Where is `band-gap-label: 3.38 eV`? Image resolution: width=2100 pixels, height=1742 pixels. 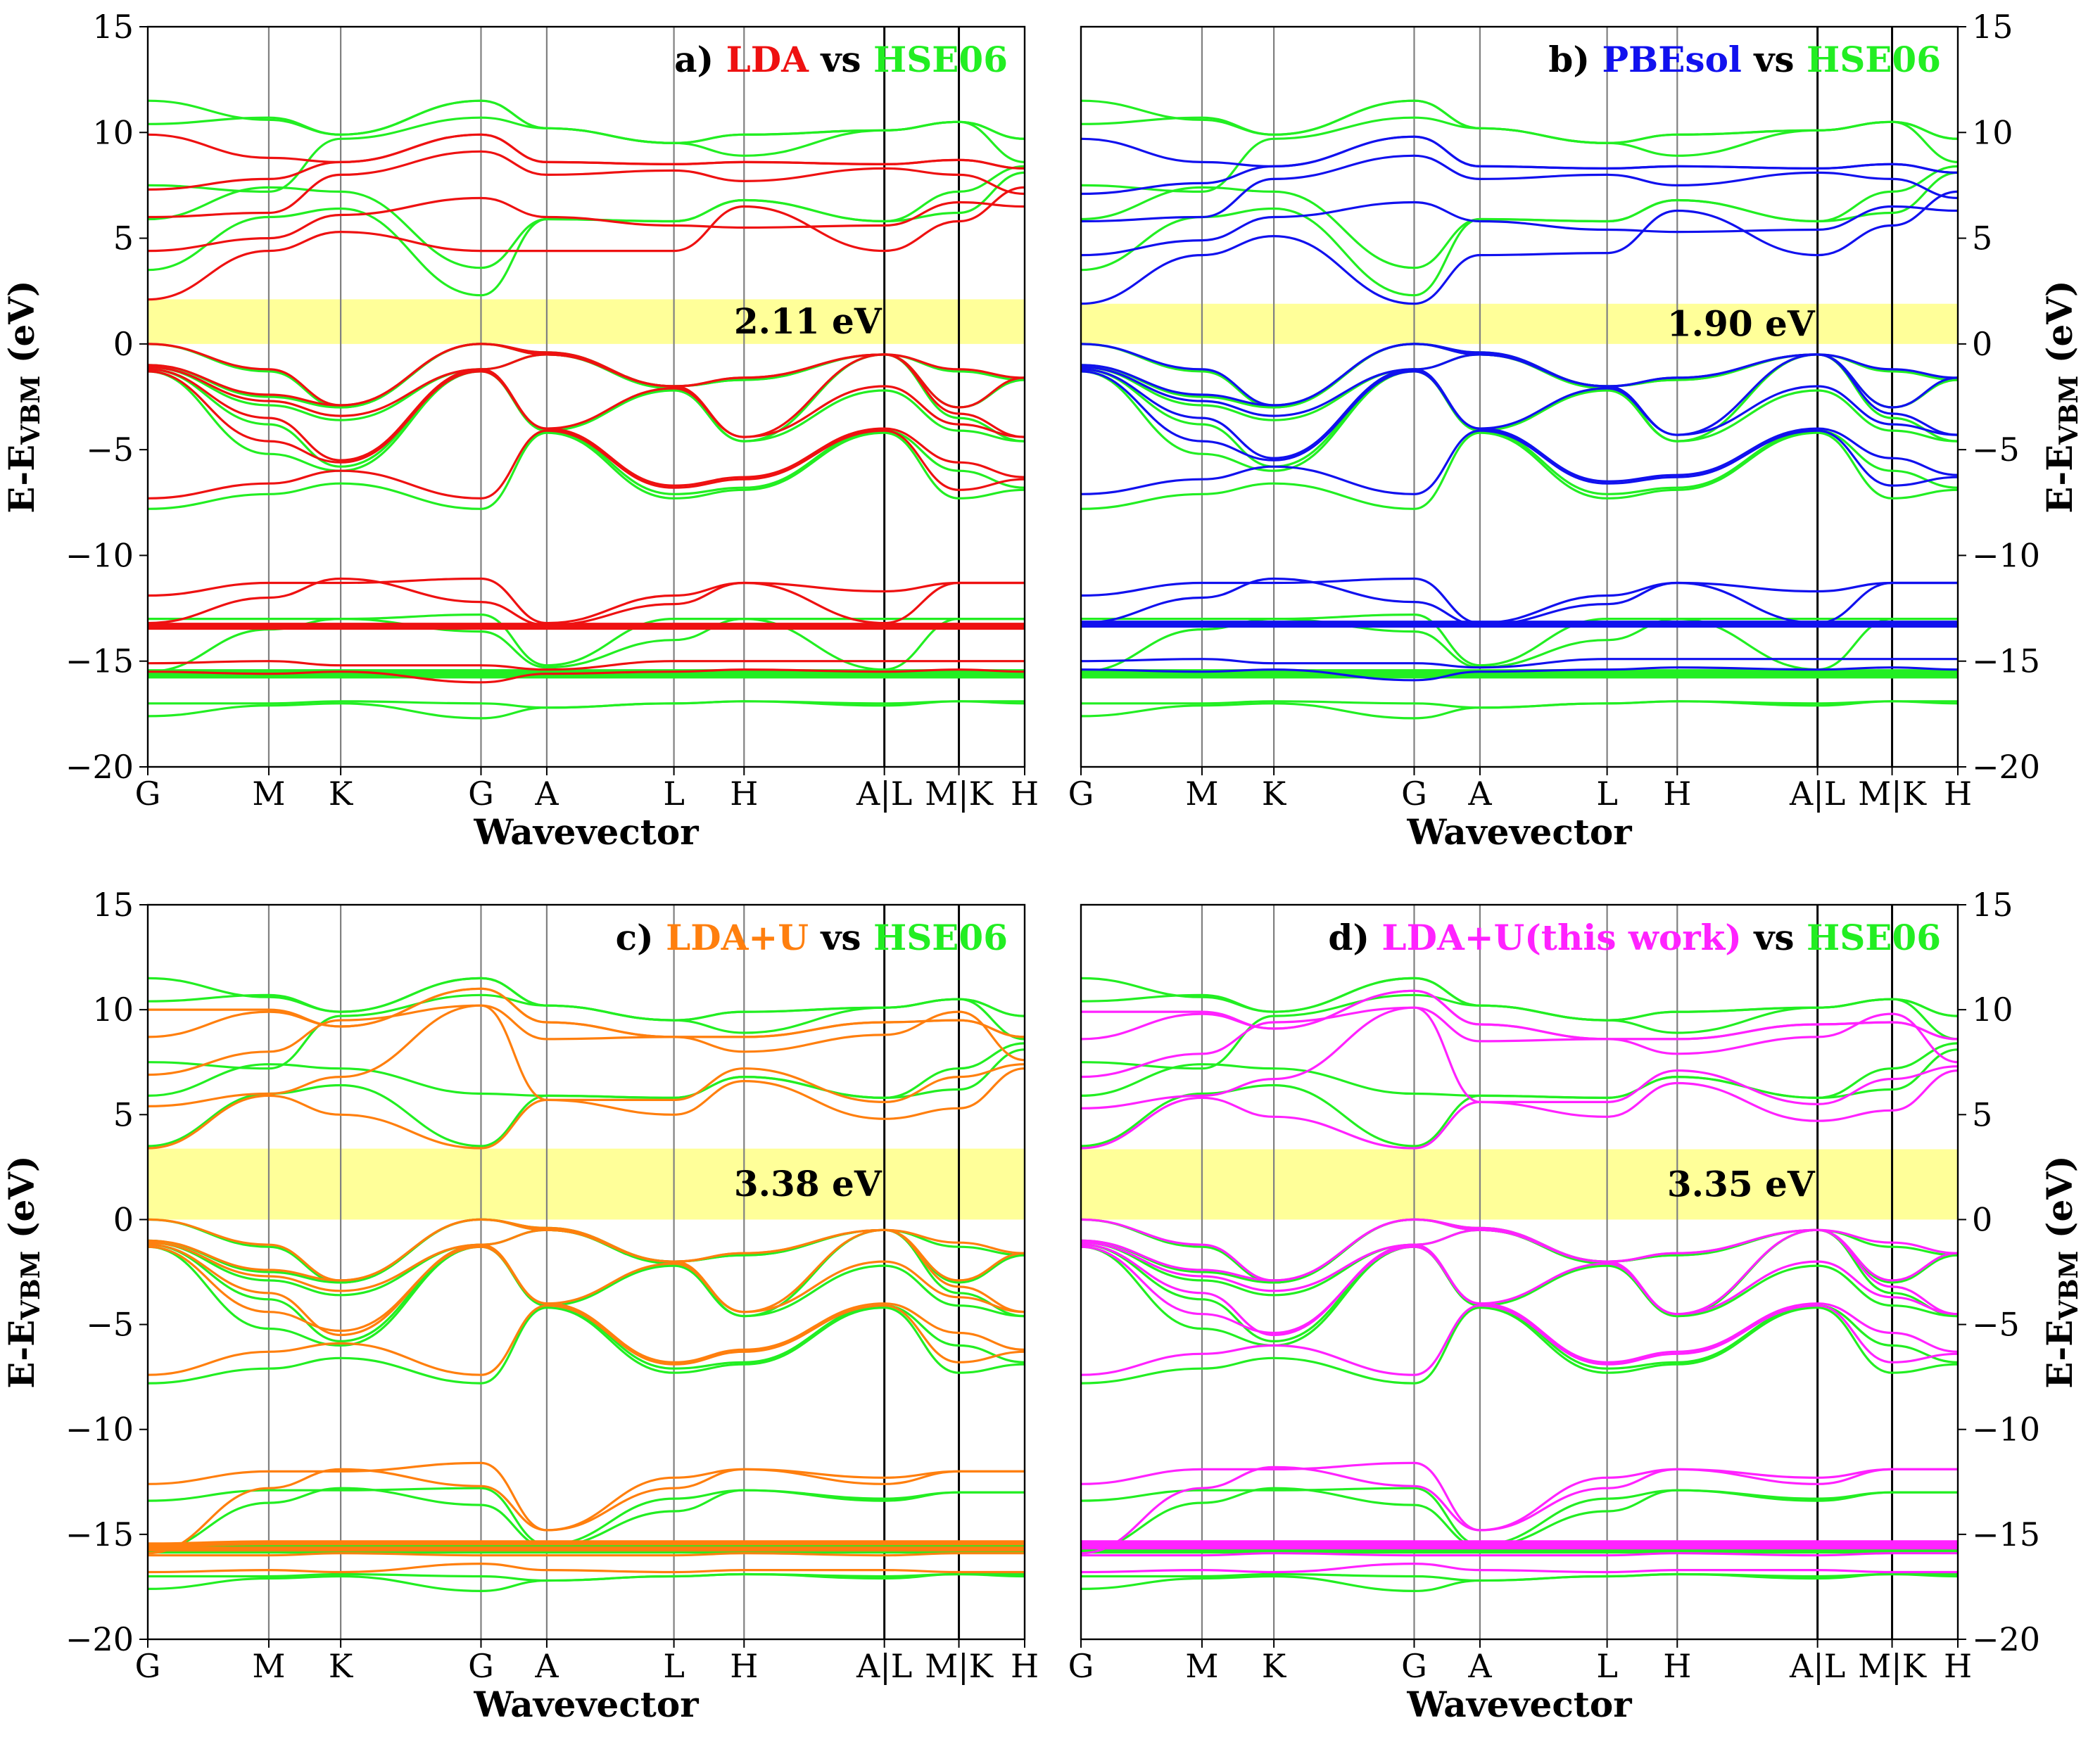
band-gap-label: 3.38 eV is located at coordinates (808, 1183).